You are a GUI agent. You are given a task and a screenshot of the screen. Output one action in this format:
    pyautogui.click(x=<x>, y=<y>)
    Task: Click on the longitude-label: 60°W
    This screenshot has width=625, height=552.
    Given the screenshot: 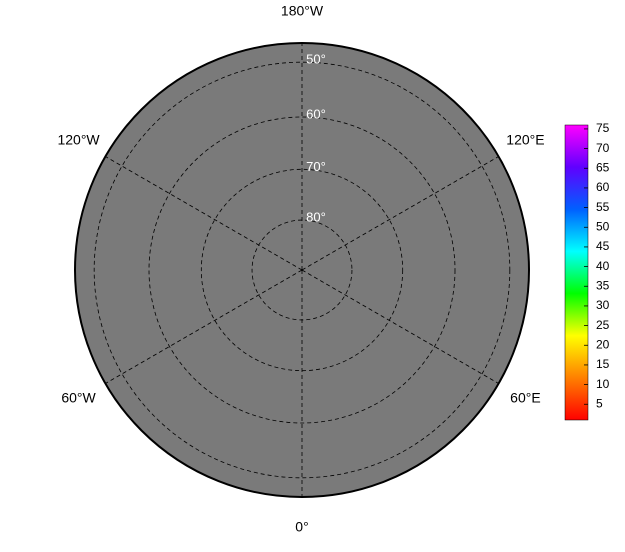 What is the action you would take?
    pyautogui.click(x=78, y=398)
    